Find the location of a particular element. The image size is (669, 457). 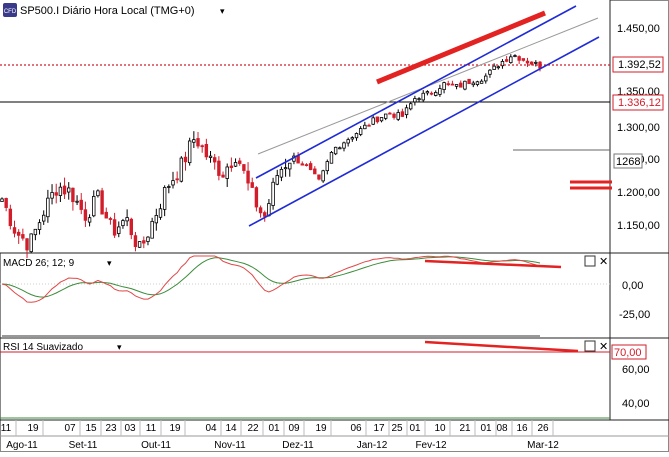

macd-maximize-icon is located at coordinates (590, 261).